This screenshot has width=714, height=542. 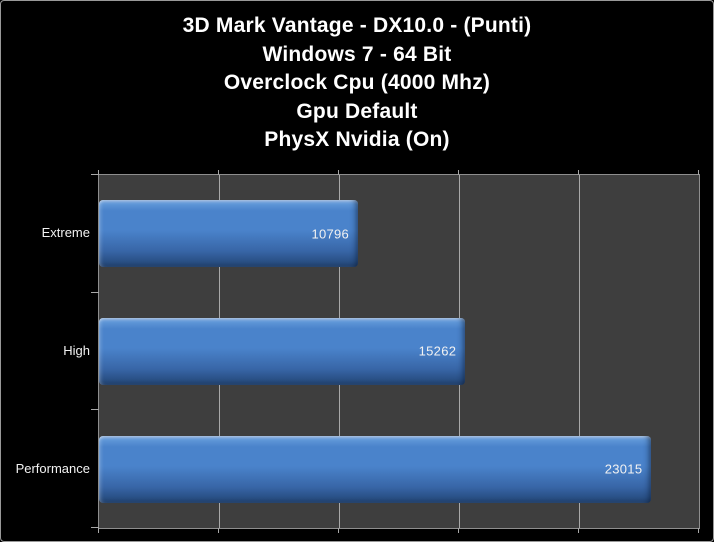 What do you see at coordinates (357, 54) in the screenshot?
I see `chart-subtitle-os: Windows 7 - 64 Bit` at bounding box center [357, 54].